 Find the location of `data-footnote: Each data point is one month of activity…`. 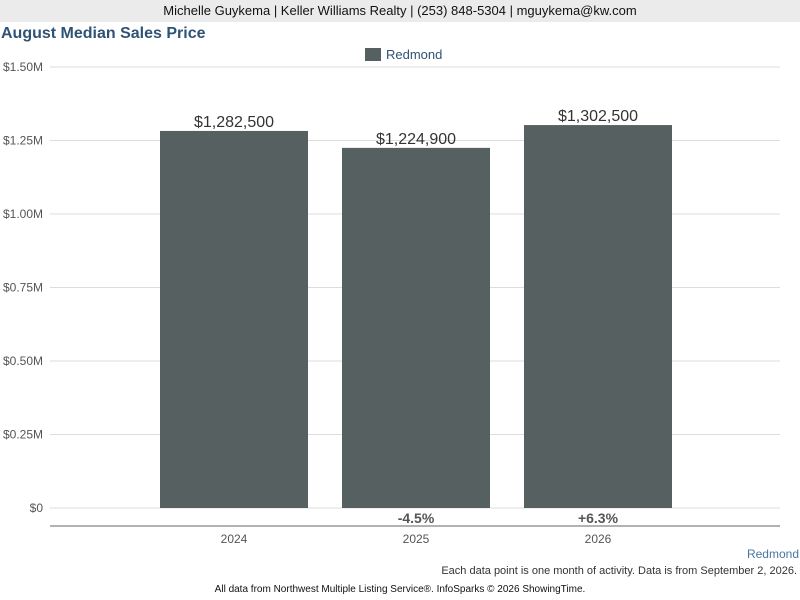

data-footnote: Each data point is one month of activity… is located at coordinates (619, 571).